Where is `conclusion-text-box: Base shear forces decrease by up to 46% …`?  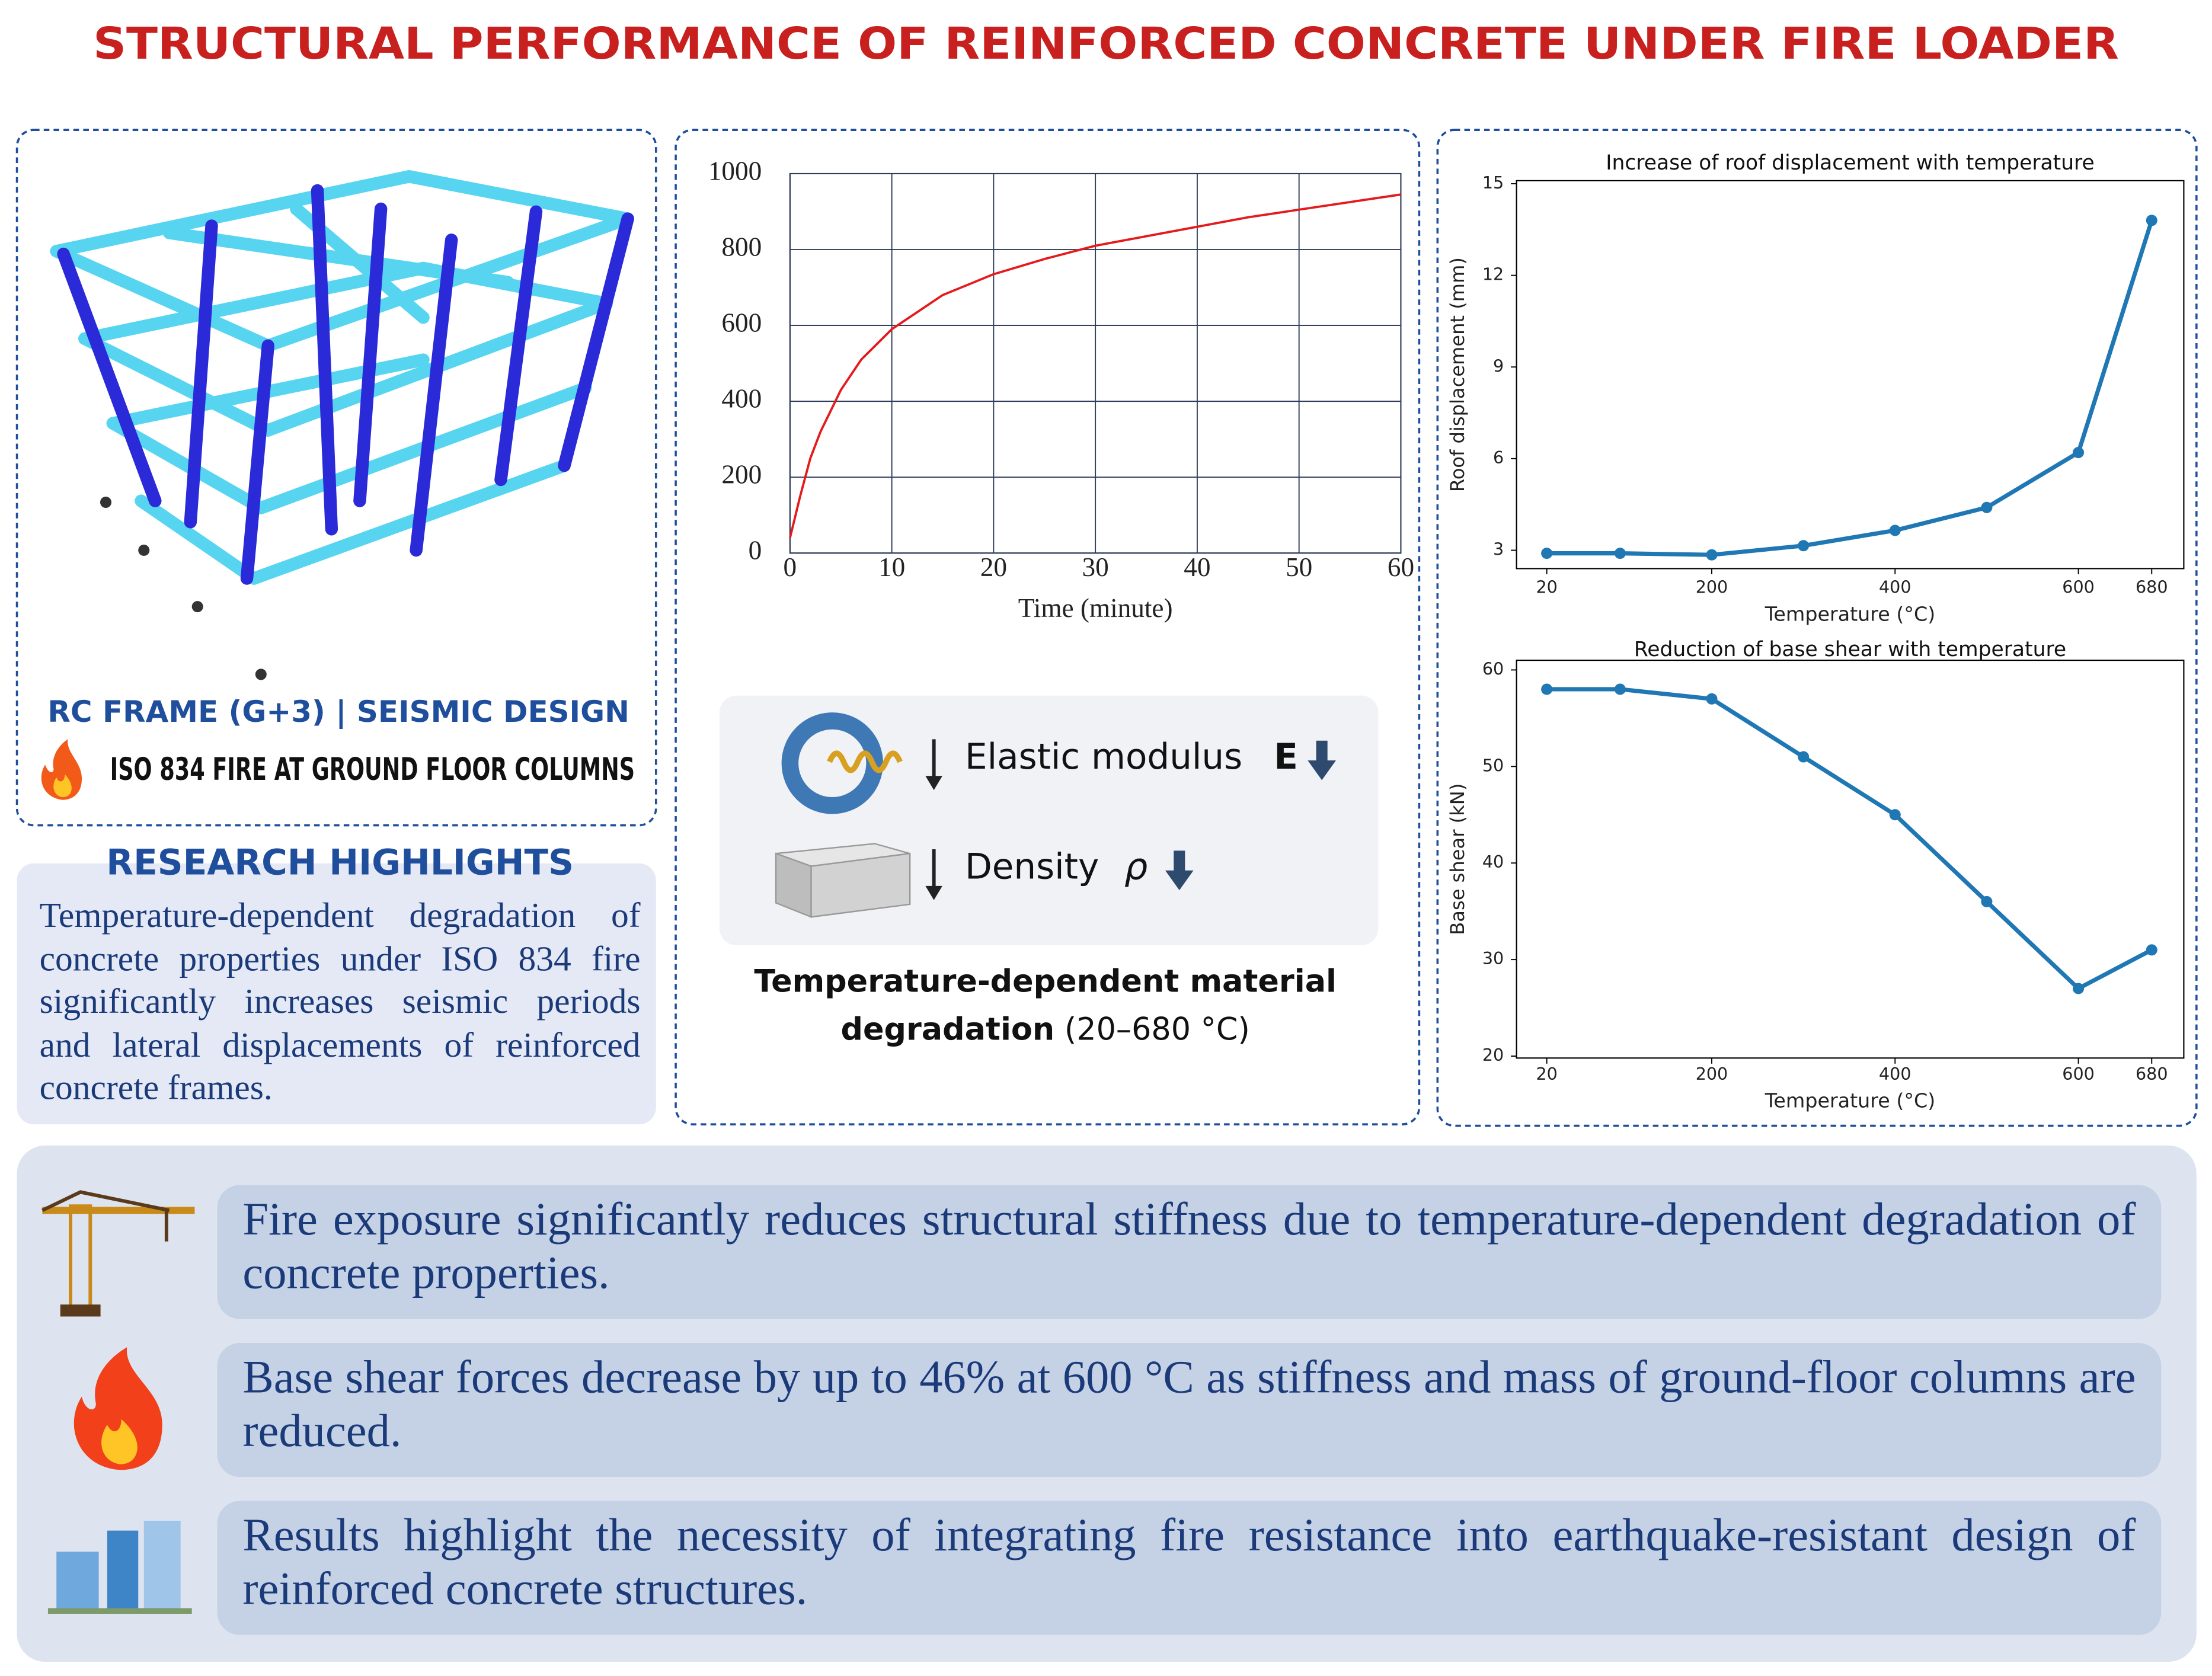 conclusion-text-box: Base shear forces decrease by up to 46% … is located at coordinates (1189, 1405).